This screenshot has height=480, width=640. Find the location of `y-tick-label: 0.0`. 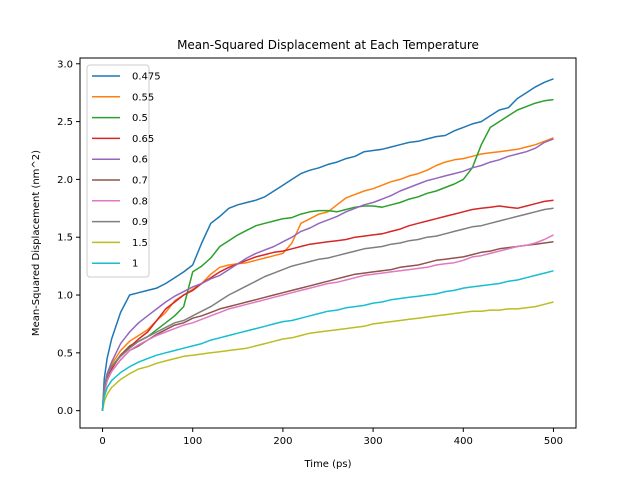

y-tick-label: 0.0 is located at coordinates (65, 411).